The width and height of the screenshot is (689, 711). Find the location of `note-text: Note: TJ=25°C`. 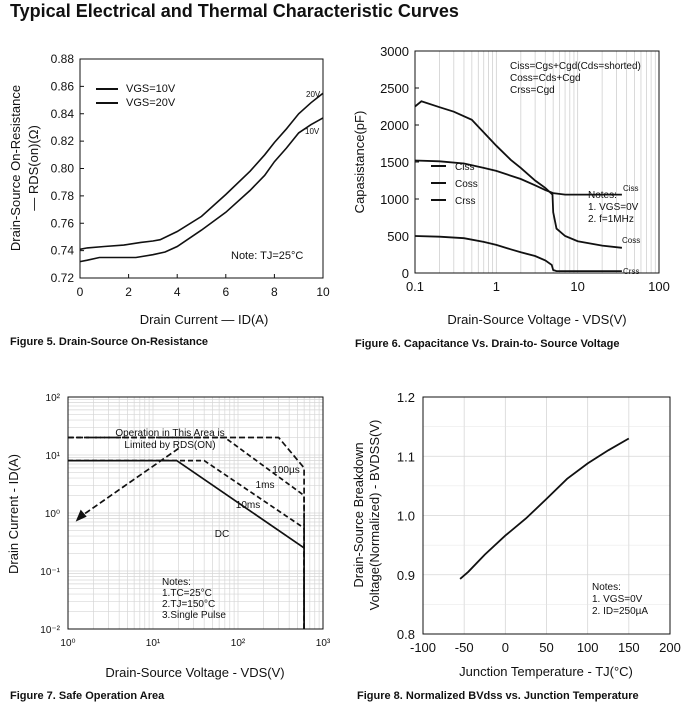

note-text: Note: TJ=25°C is located at coordinates (267, 256).